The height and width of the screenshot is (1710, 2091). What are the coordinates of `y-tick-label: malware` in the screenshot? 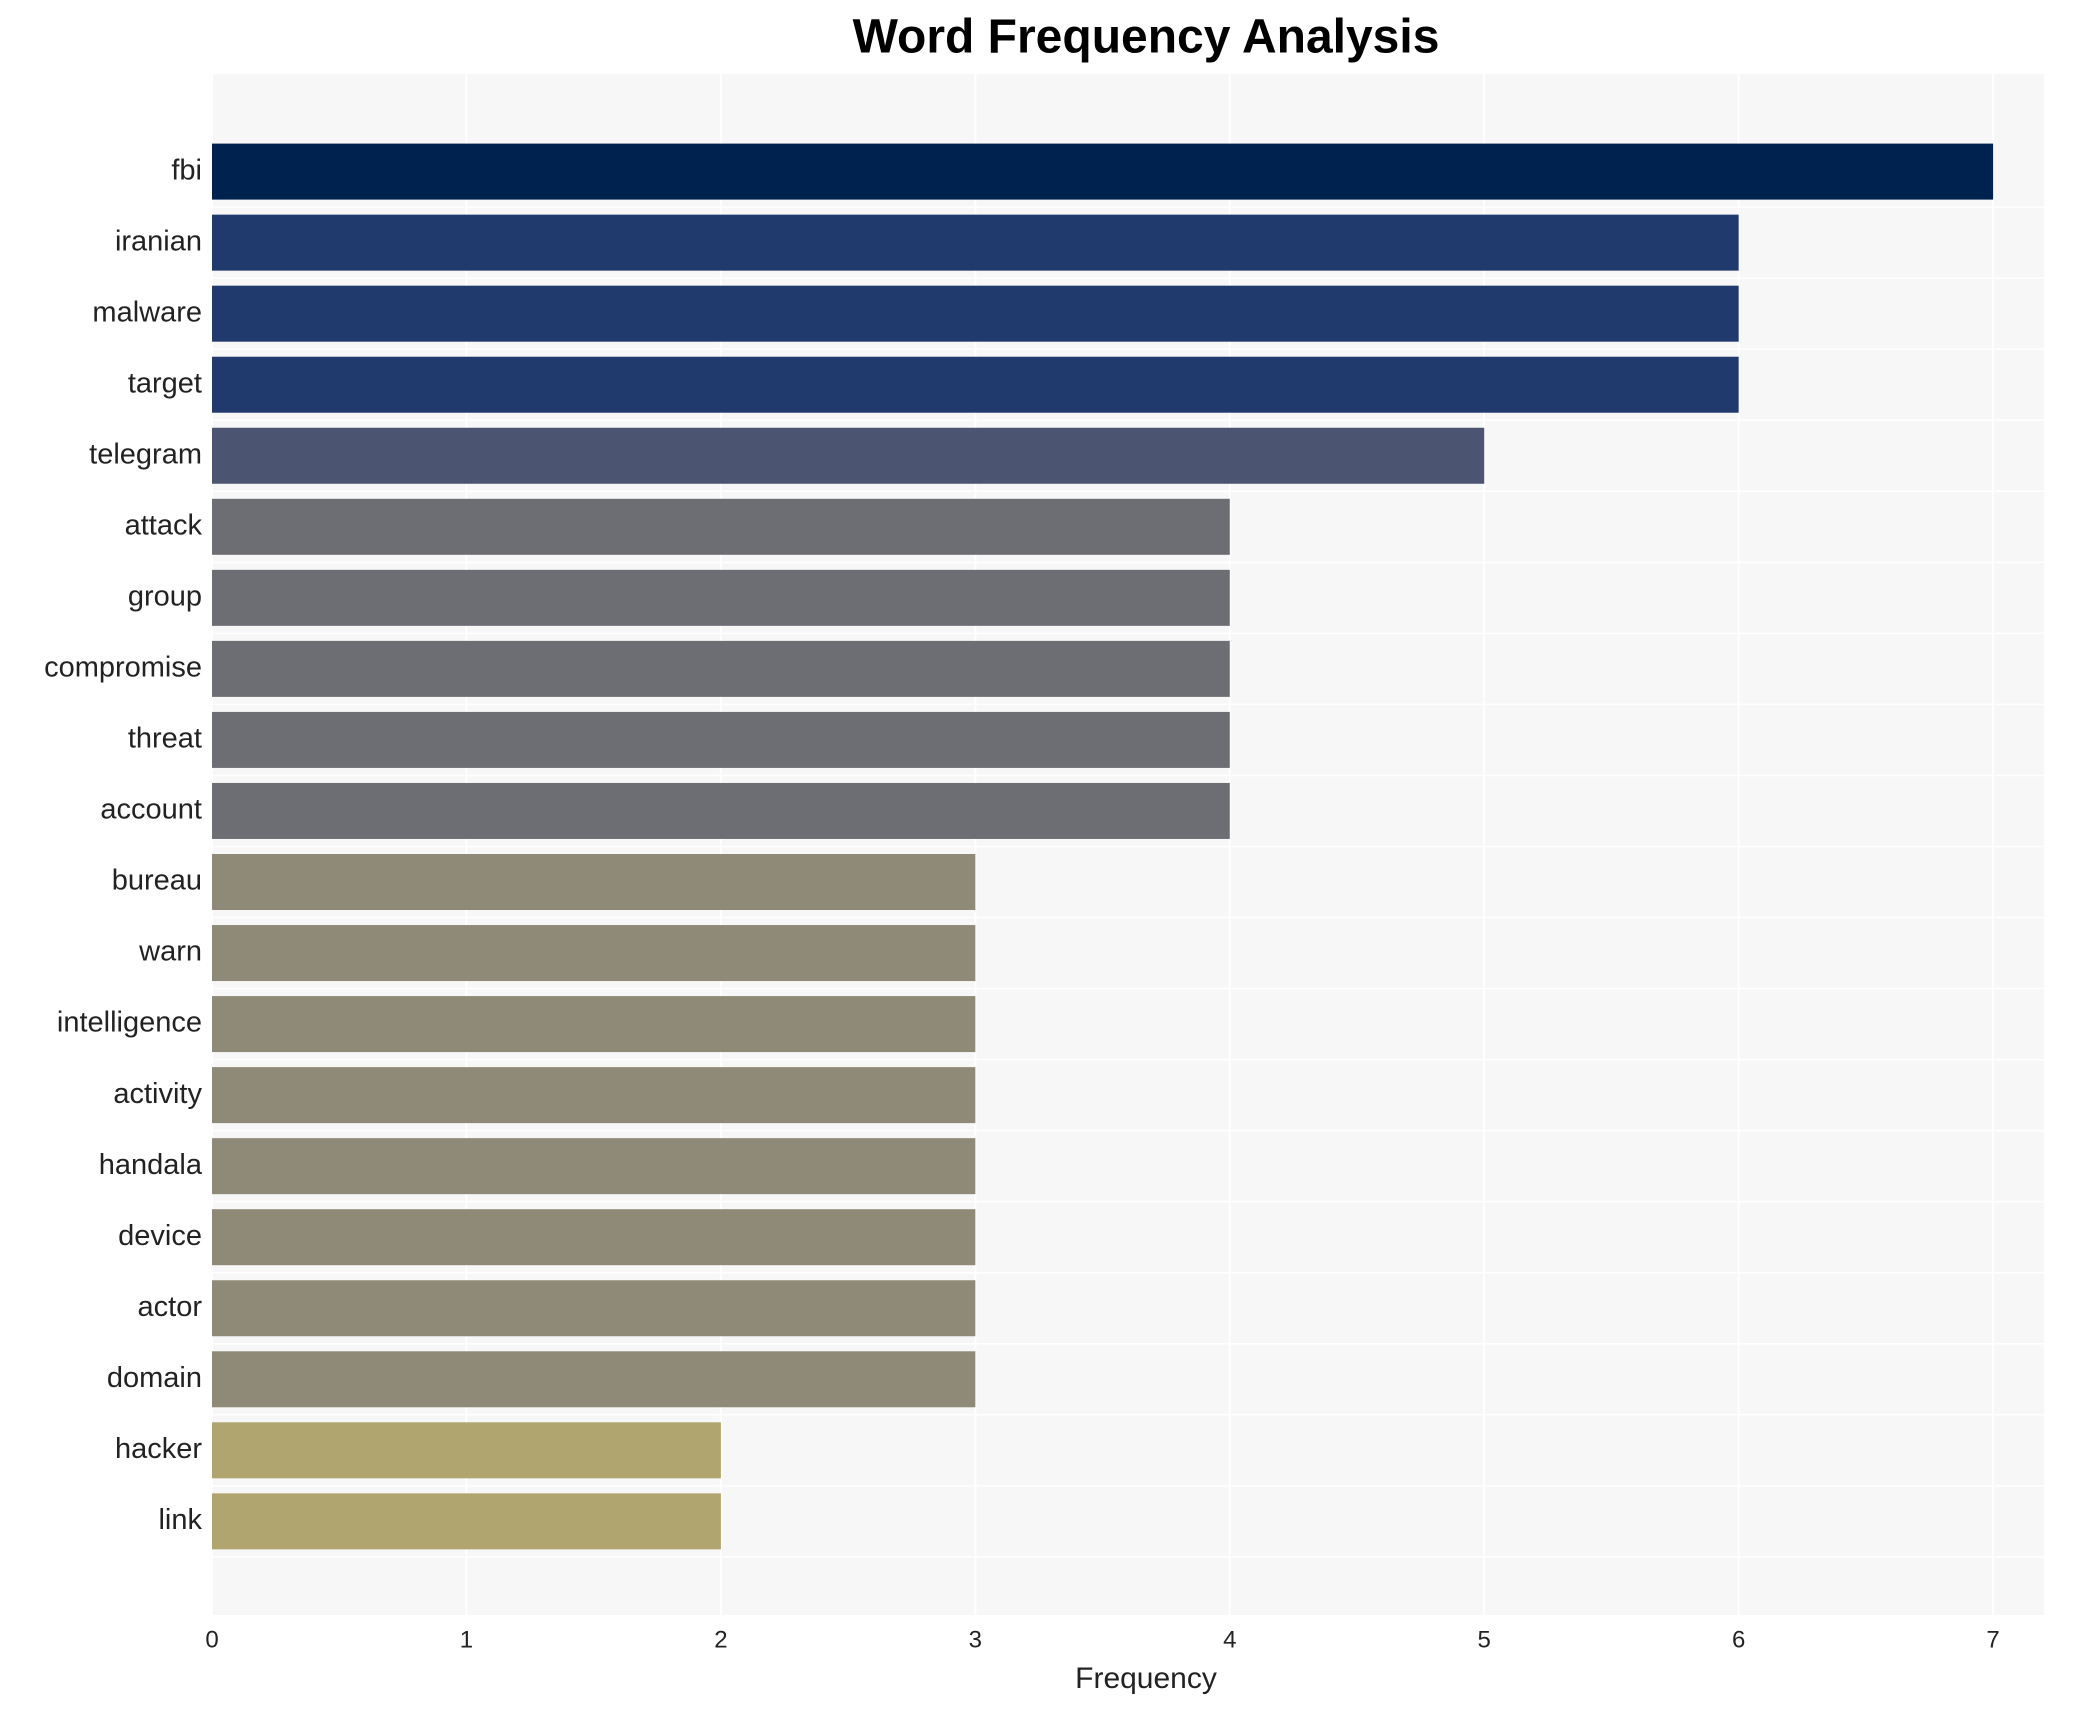 It's located at (147, 312).